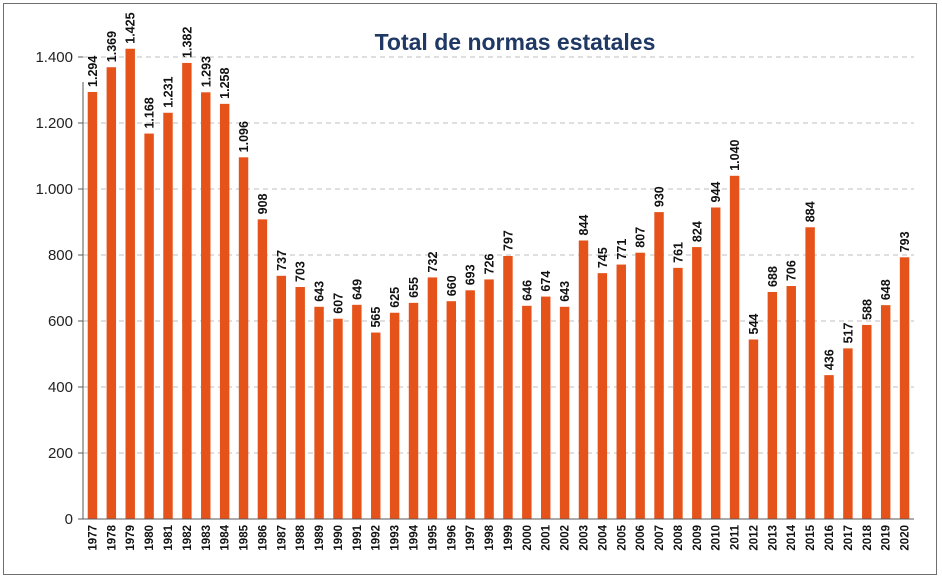 The height and width of the screenshot is (580, 942). I want to click on x-tick-label: 1988, so click(301, 537).